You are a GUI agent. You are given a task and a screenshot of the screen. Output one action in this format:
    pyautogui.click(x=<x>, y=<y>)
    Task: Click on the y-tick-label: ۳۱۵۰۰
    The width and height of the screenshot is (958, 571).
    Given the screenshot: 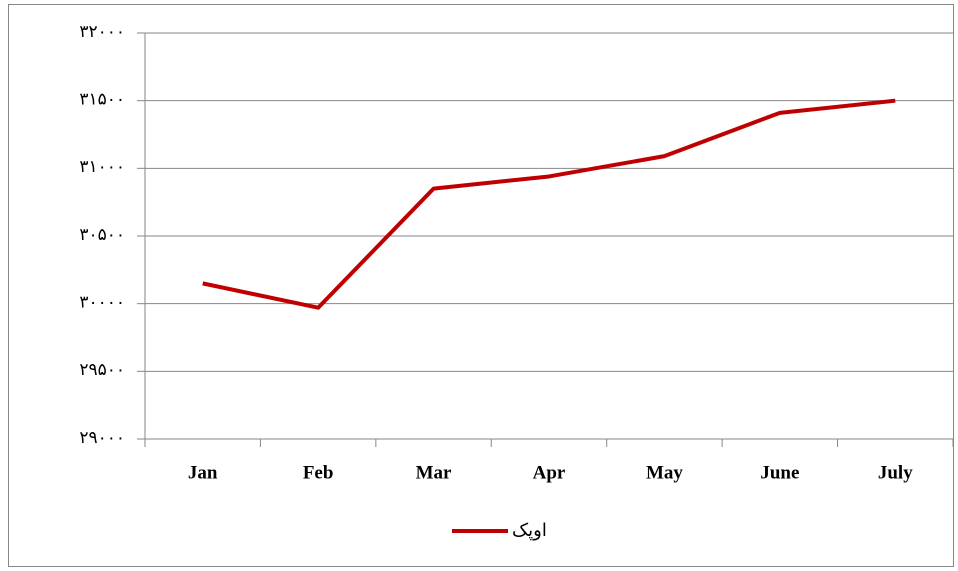 What is the action you would take?
    pyautogui.click(x=102, y=99)
    